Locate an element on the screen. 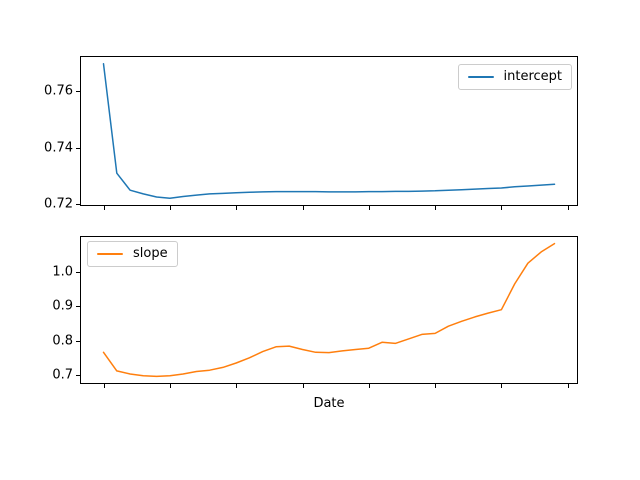  y-tick-label: 0.9 is located at coordinates (62, 306).